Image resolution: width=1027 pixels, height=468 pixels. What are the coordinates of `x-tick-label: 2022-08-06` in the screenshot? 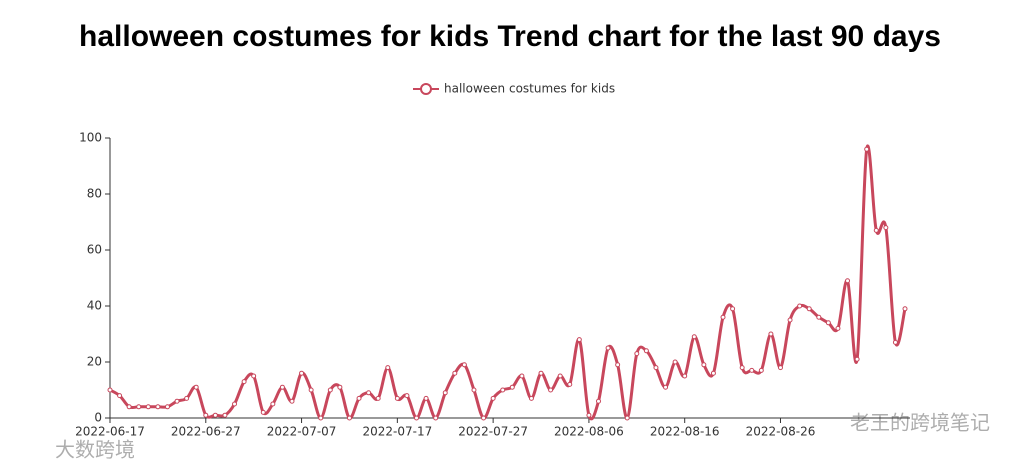 It's located at (589, 432).